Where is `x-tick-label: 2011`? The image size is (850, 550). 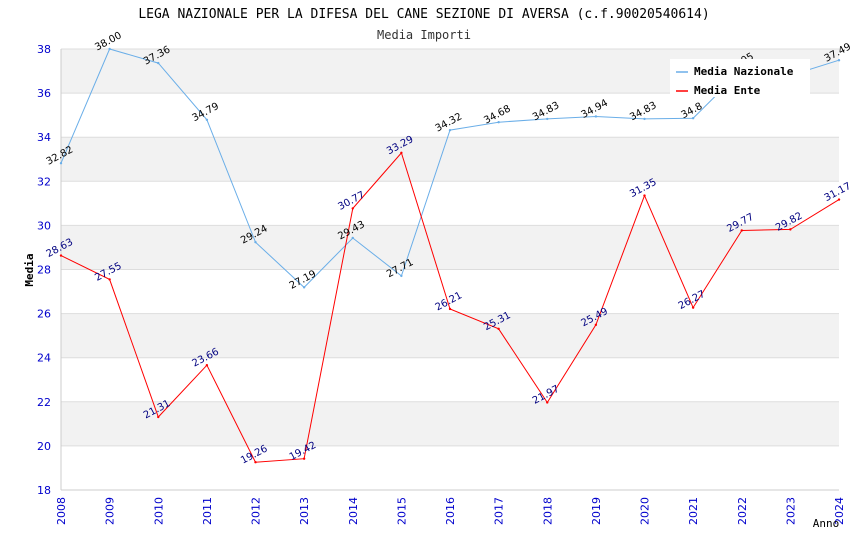
x-tick-label: 2011 is located at coordinates (207, 511).